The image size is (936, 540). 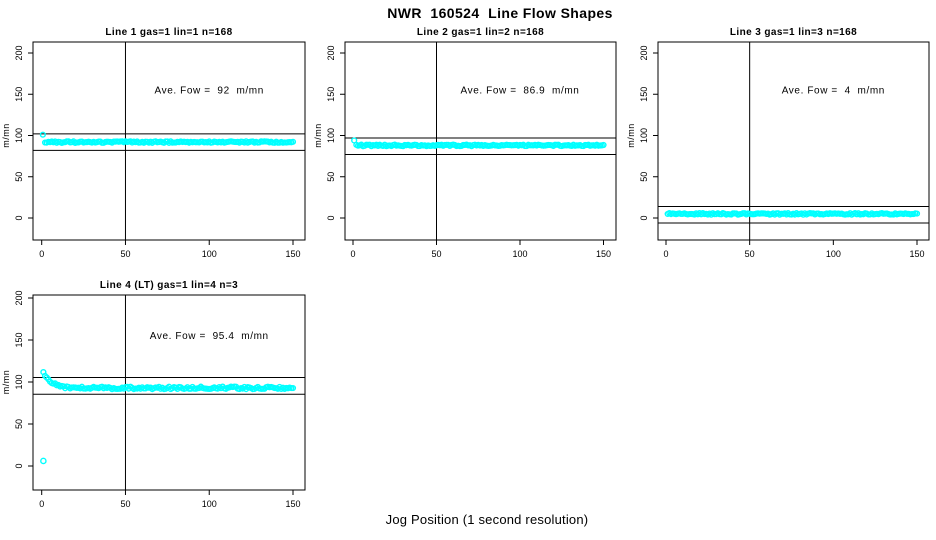 What do you see at coordinates (480, 32) in the screenshot?
I see `panel-title: Line 2 gas=1 lin=2 n=168` at bounding box center [480, 32].